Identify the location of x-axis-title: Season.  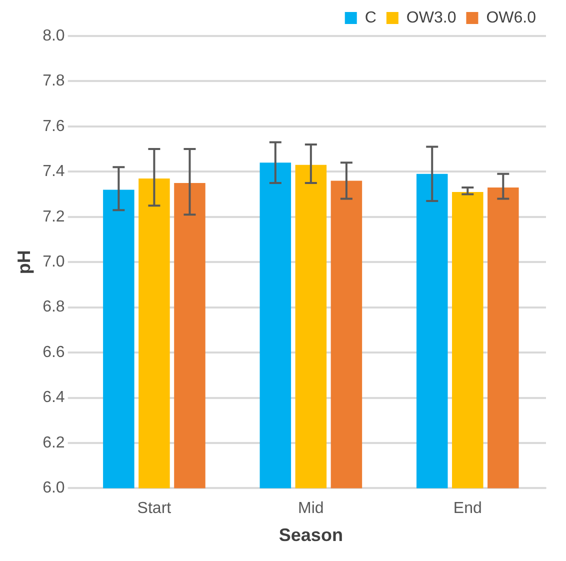
(310, 535).